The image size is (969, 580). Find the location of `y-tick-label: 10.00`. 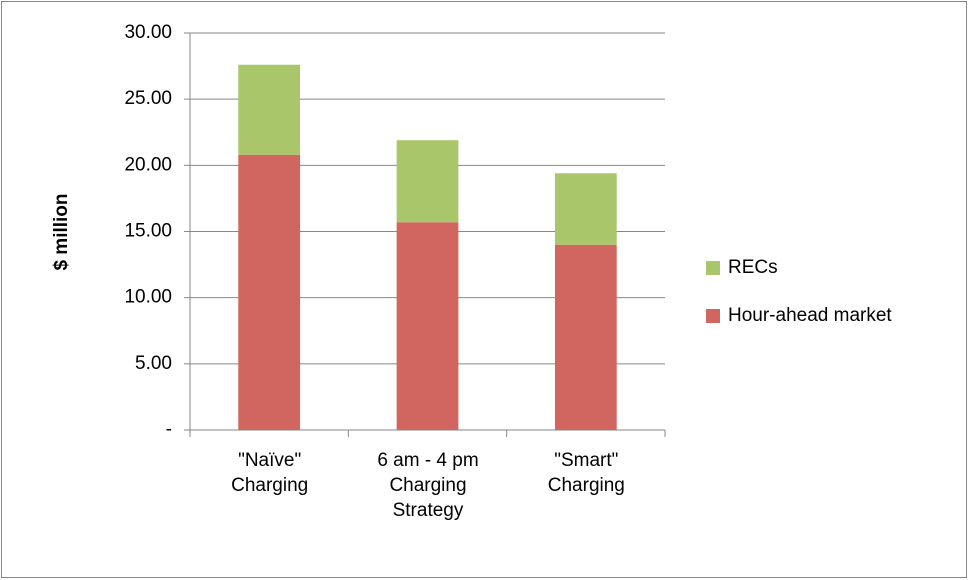

y-tick-label: 10.00 is located at coordinates (148, 297).